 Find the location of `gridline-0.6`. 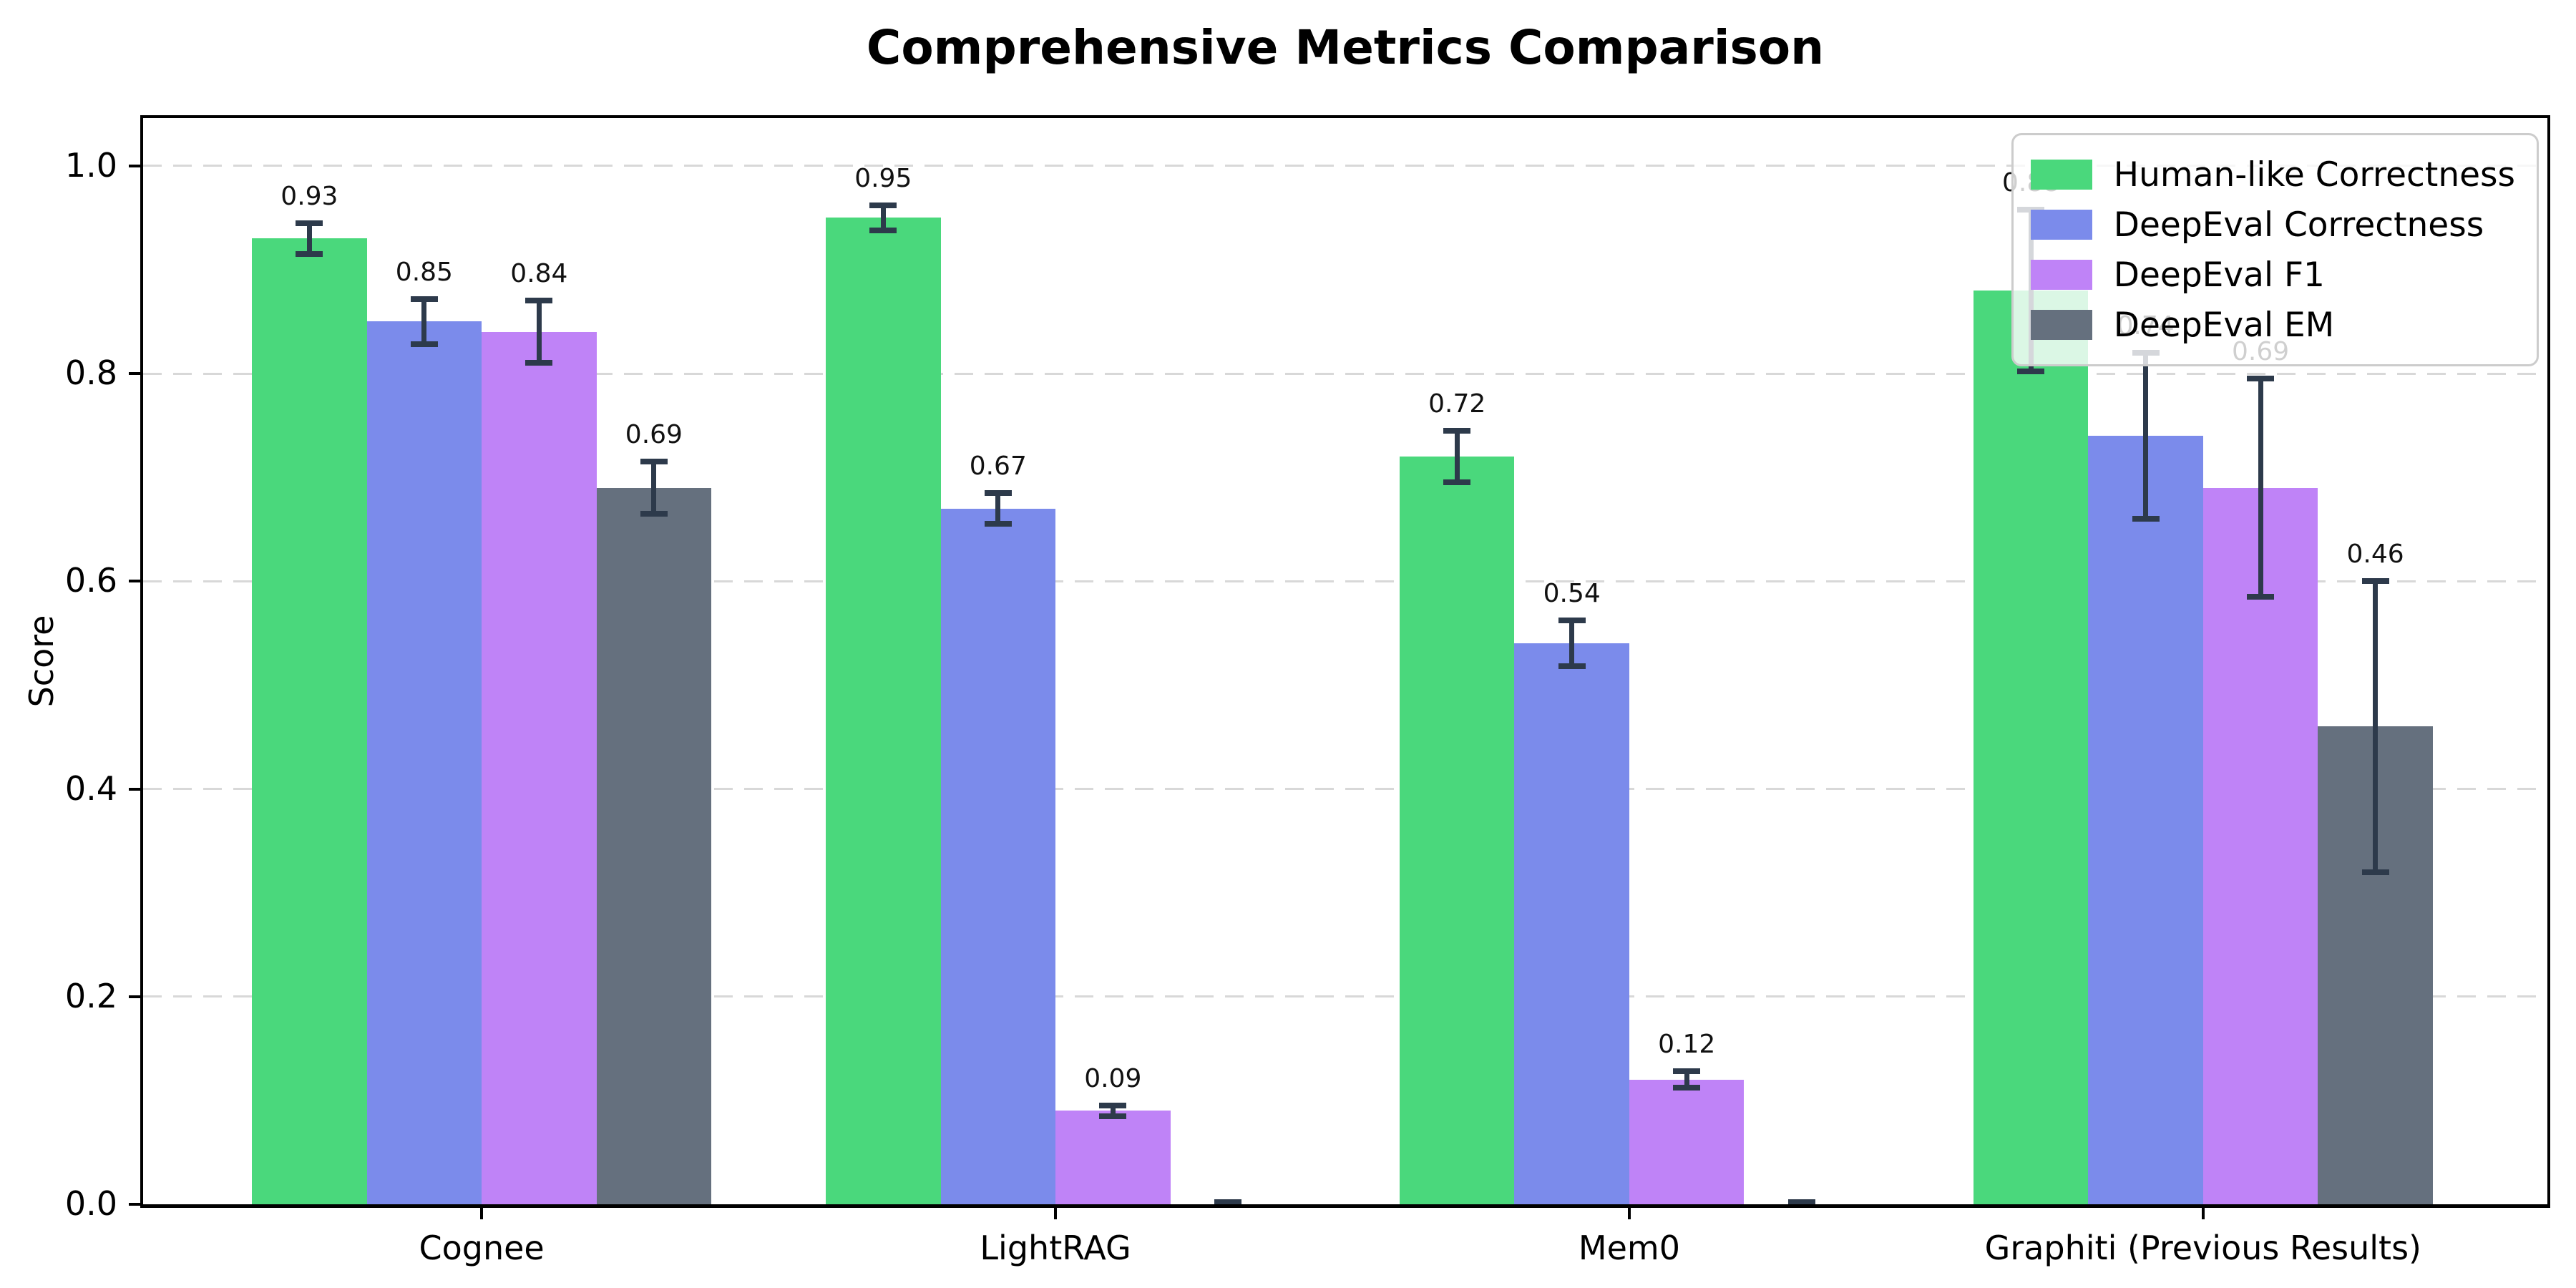

gridline-0.6 is located at coordinates (1345, 581).